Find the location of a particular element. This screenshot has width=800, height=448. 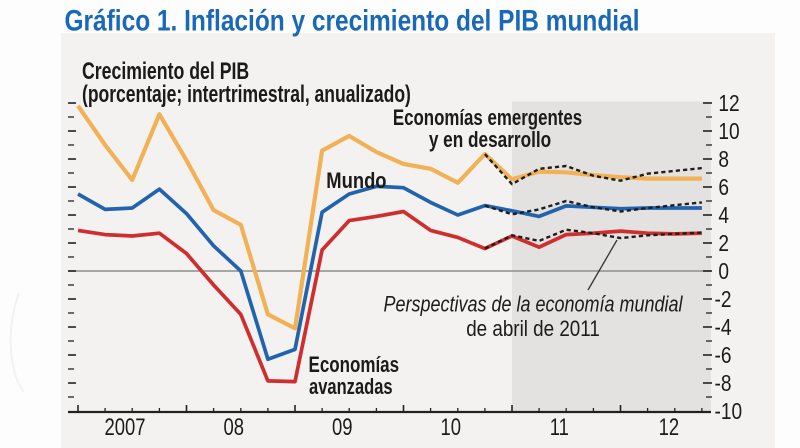

svg-text: y en desarrollo is located at coordinates (490, 140).